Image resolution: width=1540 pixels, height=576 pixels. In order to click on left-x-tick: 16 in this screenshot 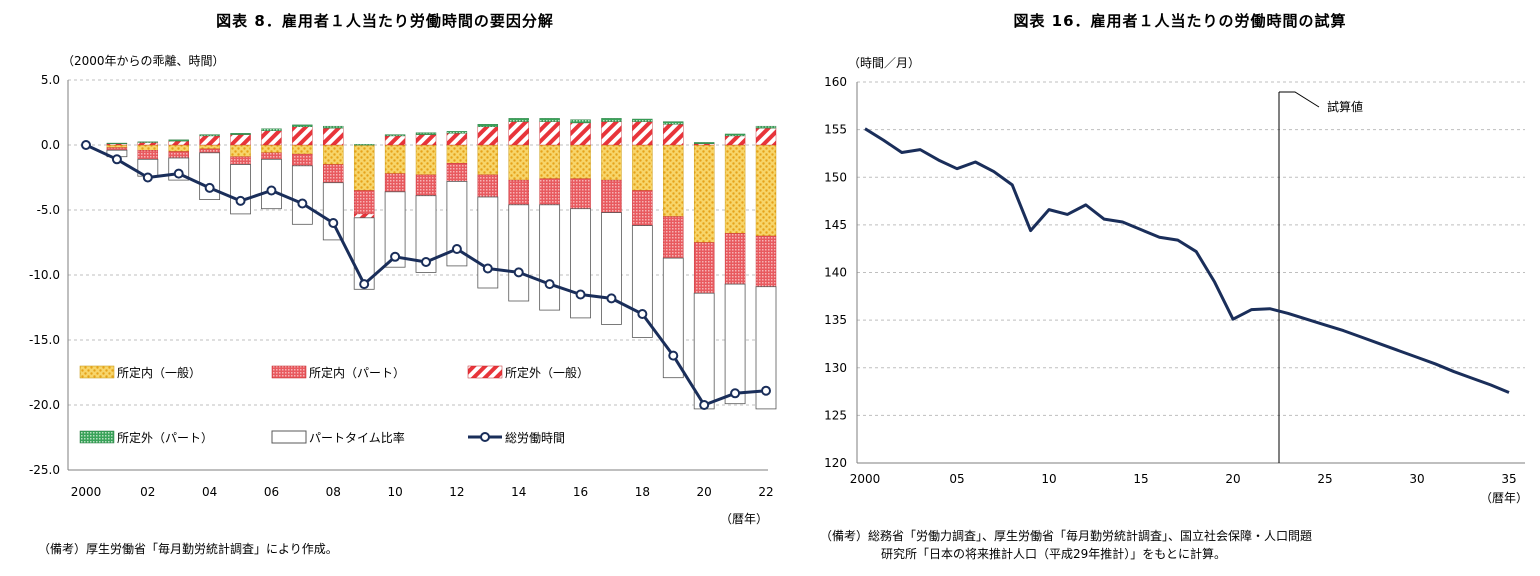, I will do `click(580, 492)`.